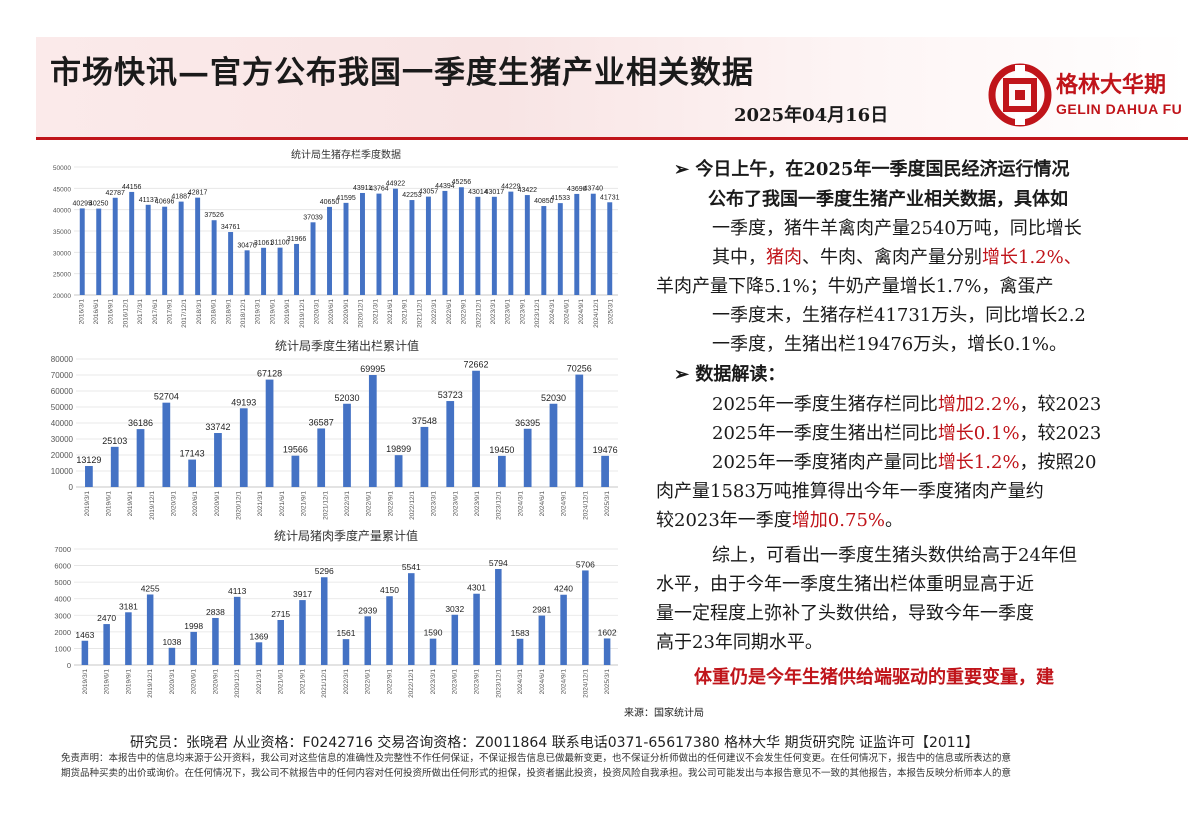 The image size is (1188, 817). Describe the element at coordinates (610, 197) in the screenshot. I see `data-label: 41731` at that location.